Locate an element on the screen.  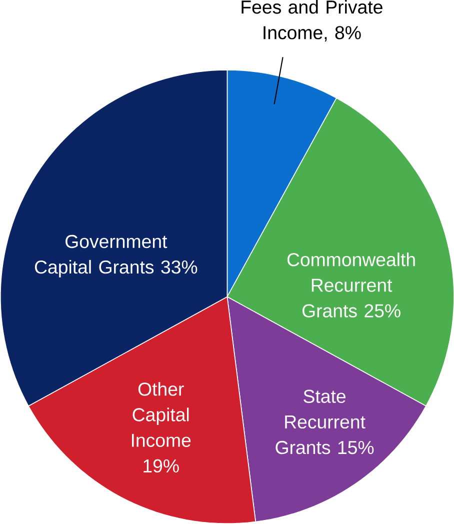
slice-label: Government Capital Grants 33% is located at coordinates (115, 256).